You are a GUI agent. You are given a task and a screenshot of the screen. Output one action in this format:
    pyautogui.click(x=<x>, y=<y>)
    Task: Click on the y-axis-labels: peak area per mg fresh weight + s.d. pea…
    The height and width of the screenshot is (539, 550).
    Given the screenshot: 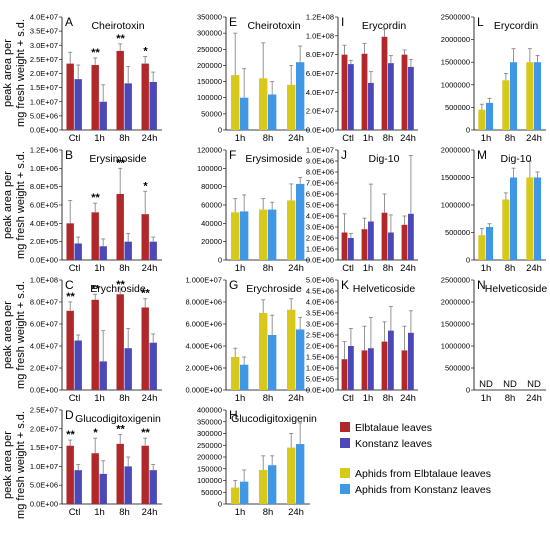 What is the action you would take?
    pyautogui.click(x=14, y=269)
    